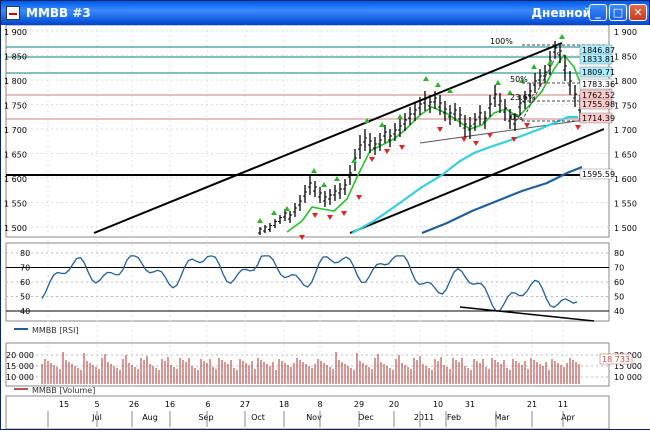  I want to click on time-day-label: 18, so click(284, 404).